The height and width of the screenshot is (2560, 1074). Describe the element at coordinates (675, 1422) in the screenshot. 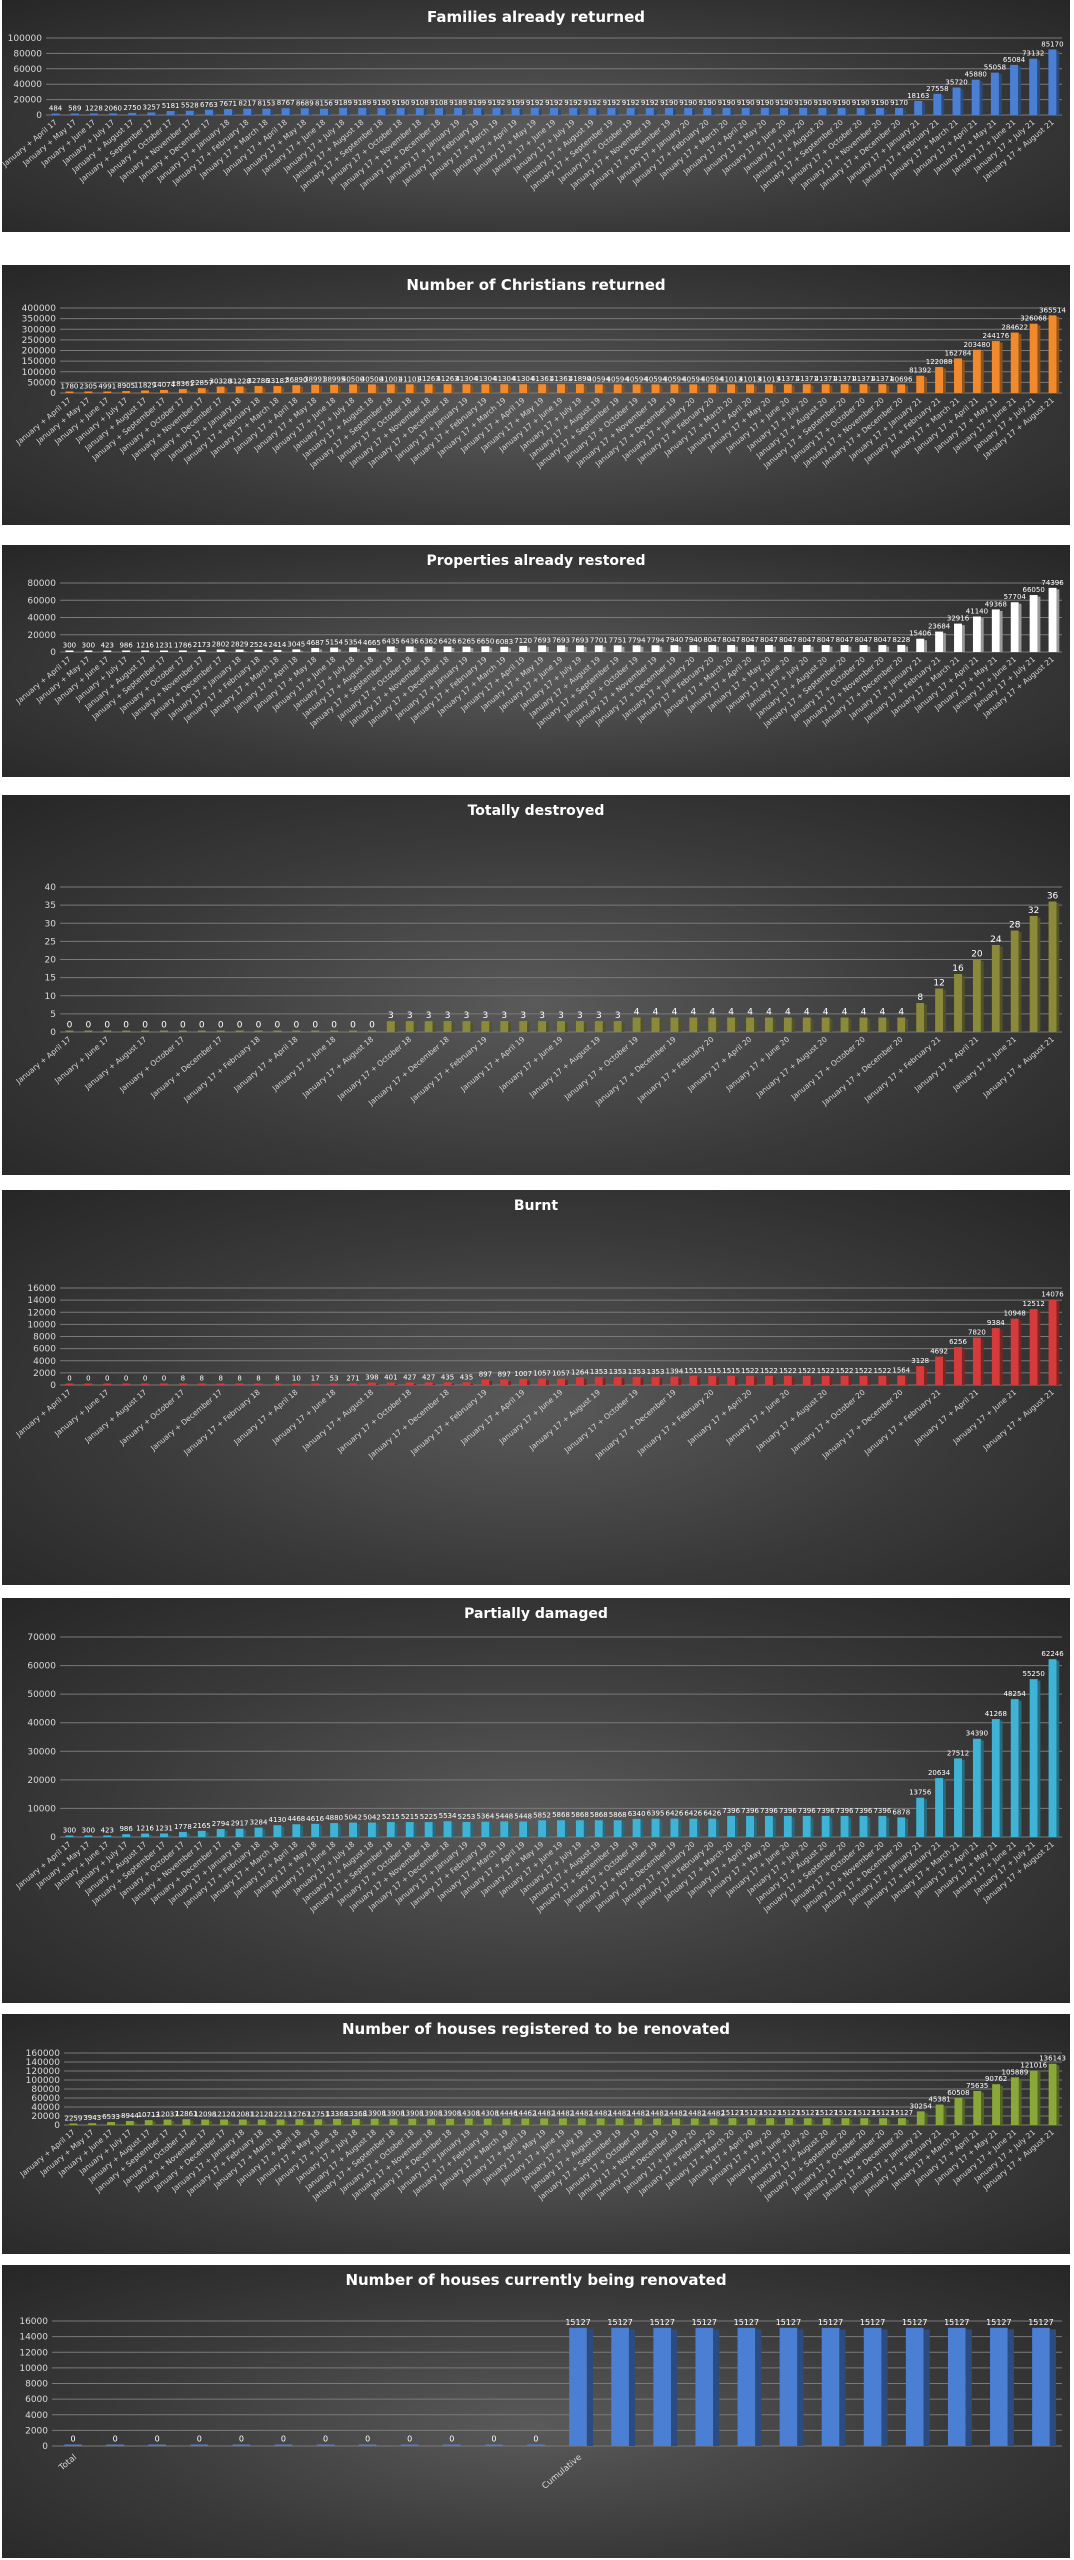

I see `x-tick-label: January 17 + February 20` at that location.